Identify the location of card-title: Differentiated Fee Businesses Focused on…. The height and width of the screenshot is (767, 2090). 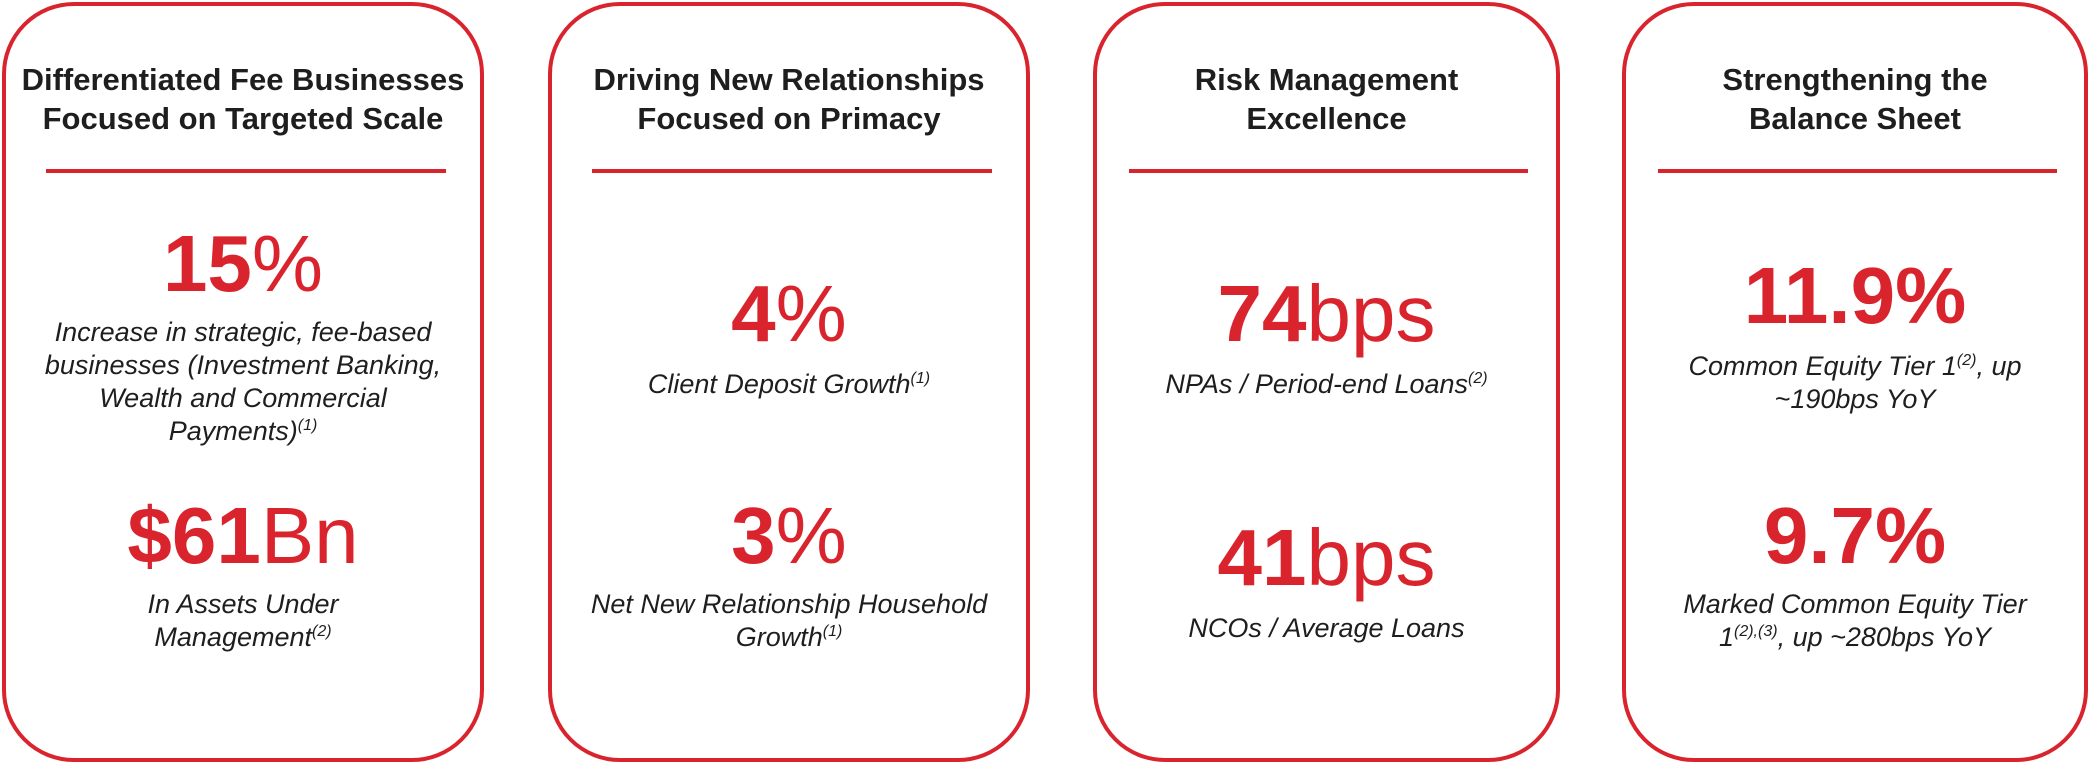
(243, 99).